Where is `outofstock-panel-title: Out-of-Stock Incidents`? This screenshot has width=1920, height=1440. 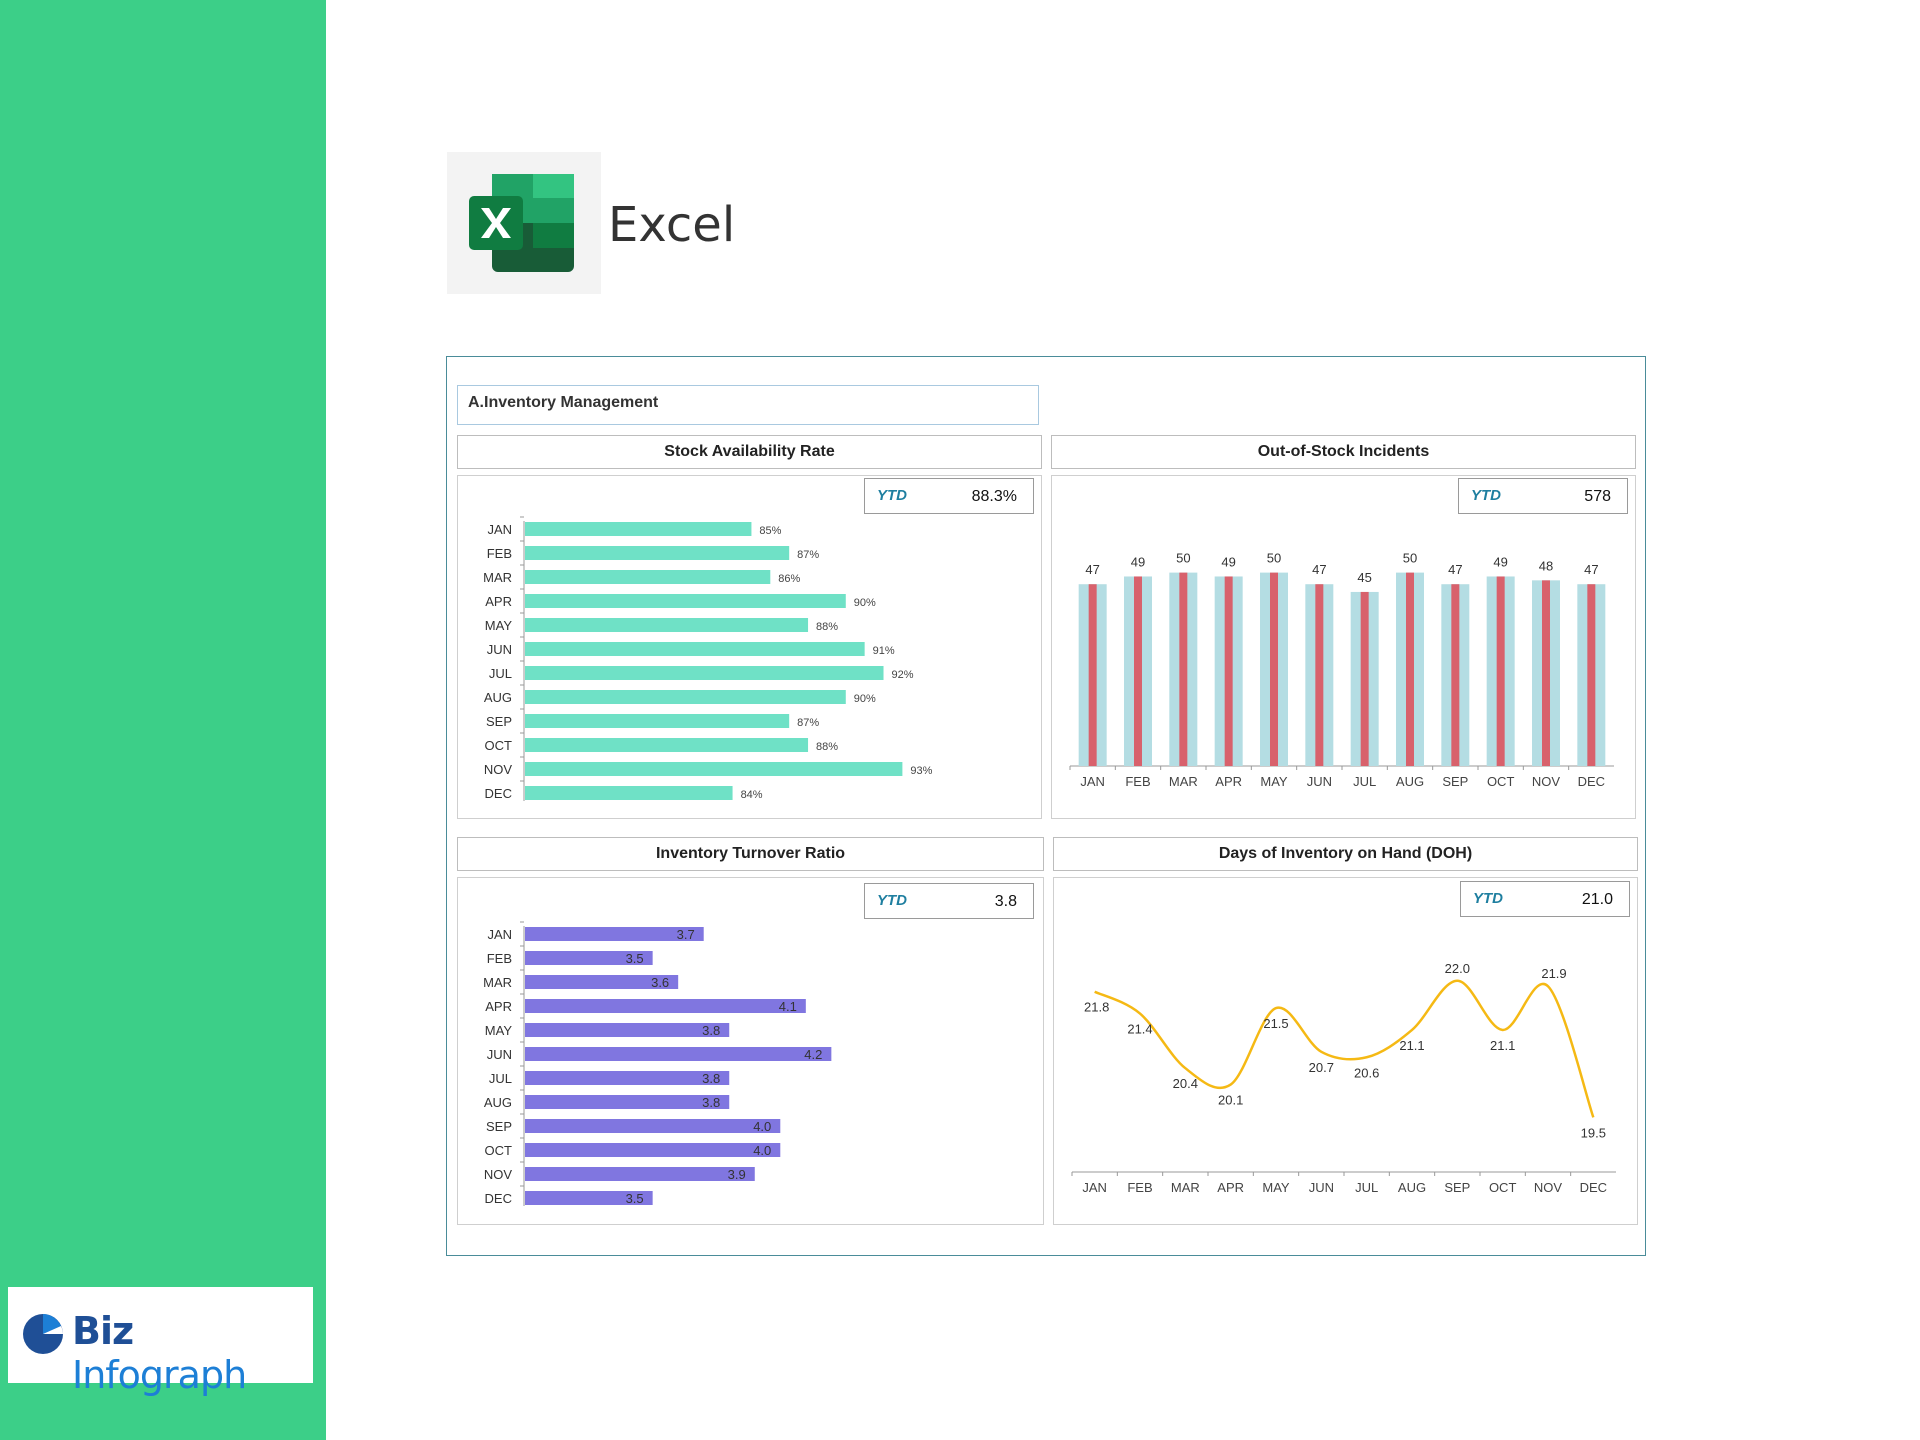 outofstock-panel-title: Out-of-Stock Incidents is located at coordinates (1343, 452).